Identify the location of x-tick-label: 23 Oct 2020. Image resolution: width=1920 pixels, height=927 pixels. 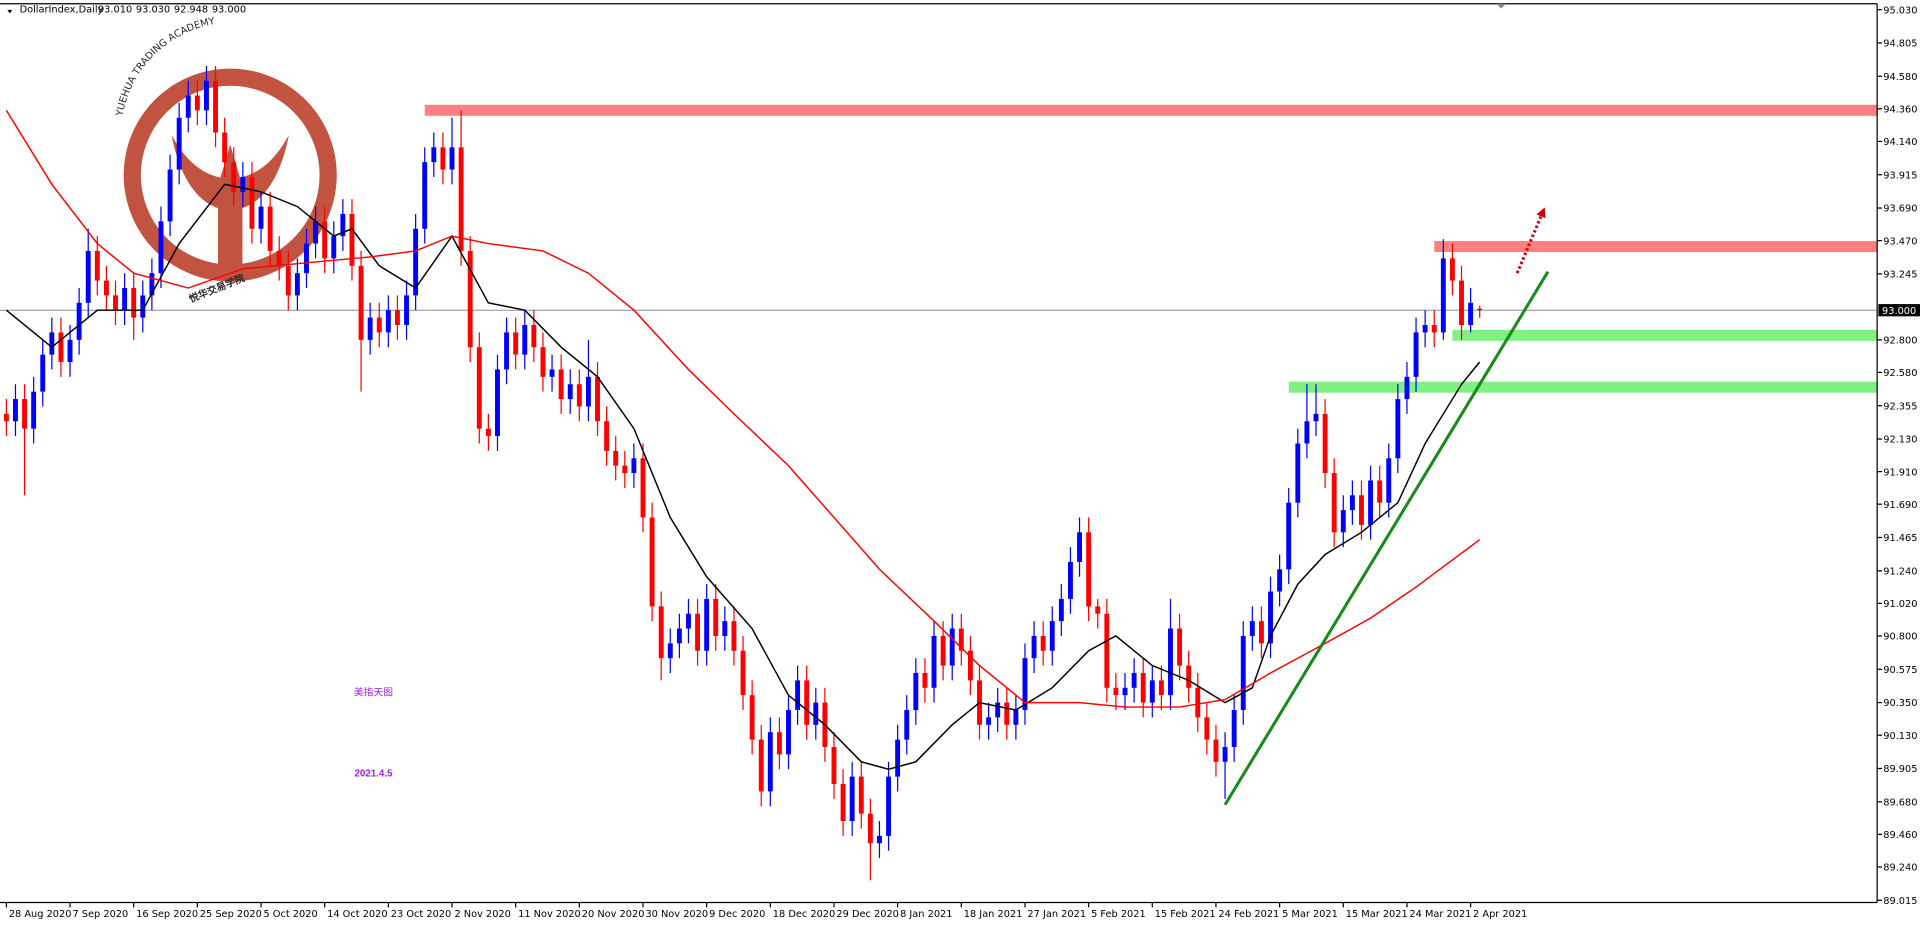
(421, 914).